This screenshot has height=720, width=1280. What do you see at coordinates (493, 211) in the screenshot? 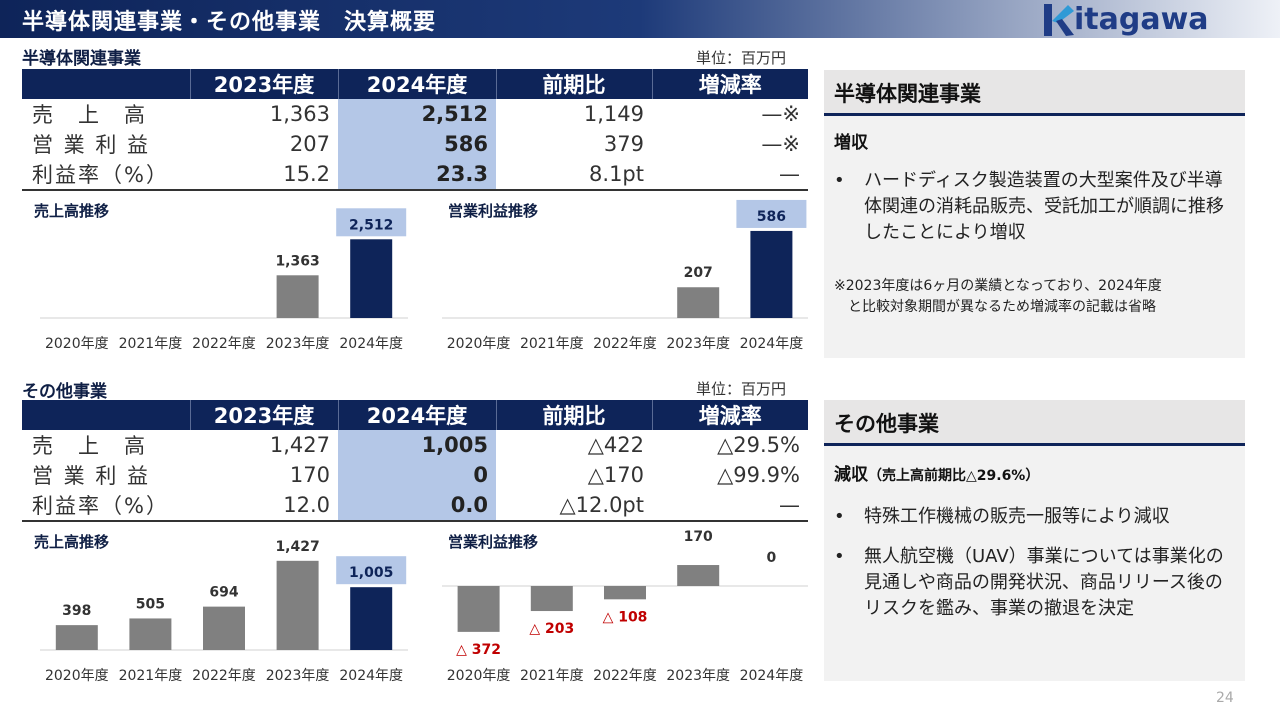
I see `semi-profit-chart-title: 営業利益推移` at bounding box center [493, 211].